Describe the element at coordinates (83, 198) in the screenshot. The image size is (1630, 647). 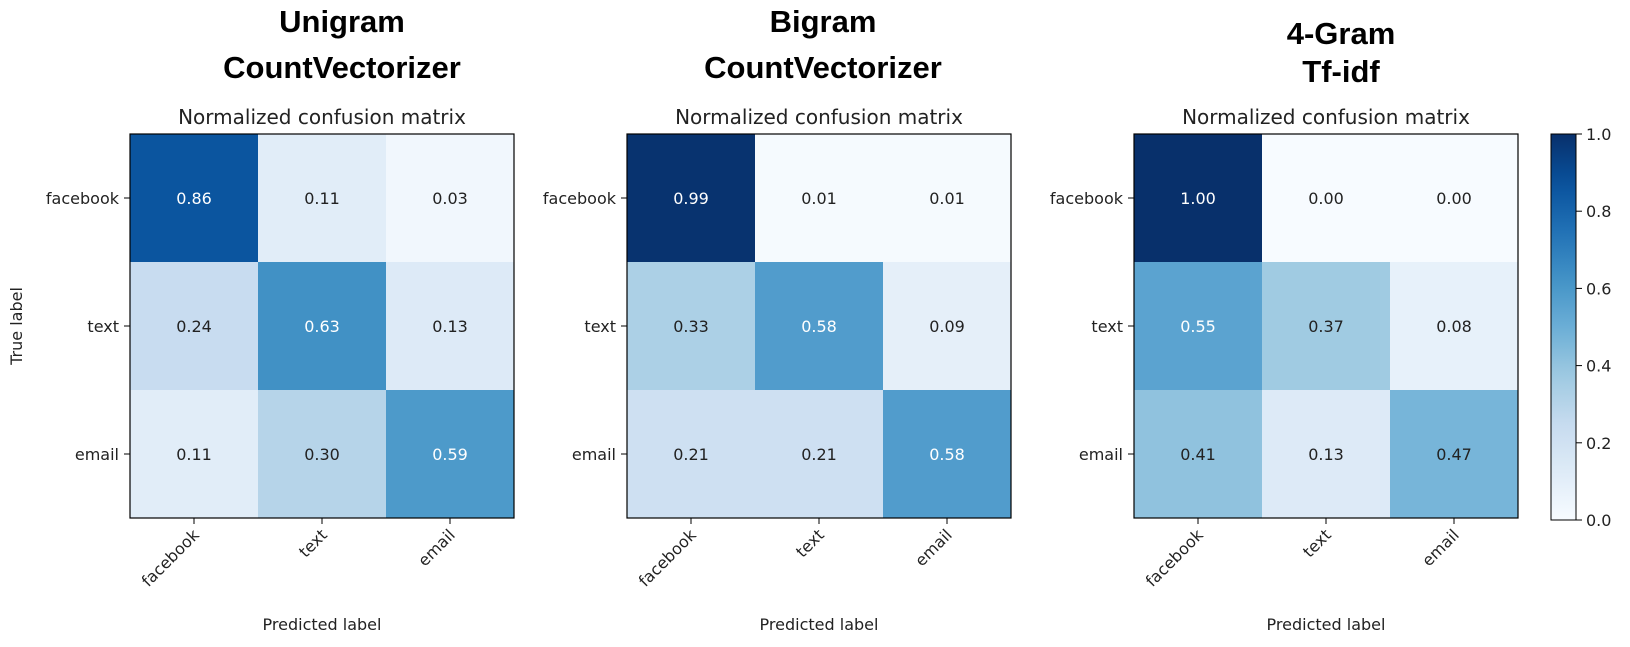
I see `chart-1-ytick-label-0: facebook` at that location.